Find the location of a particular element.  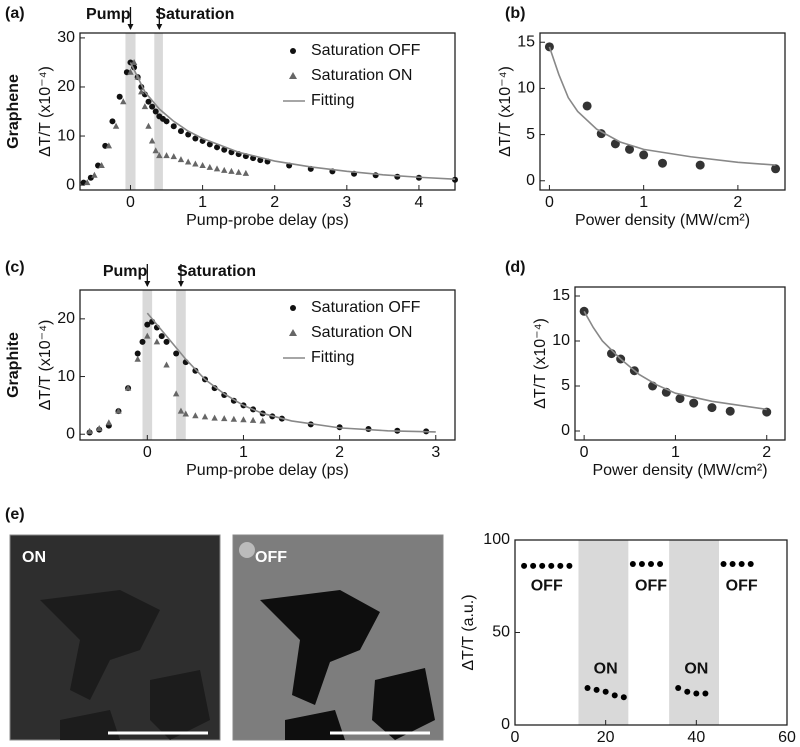

side-label: Graphene is located at coordinates (13, 111).